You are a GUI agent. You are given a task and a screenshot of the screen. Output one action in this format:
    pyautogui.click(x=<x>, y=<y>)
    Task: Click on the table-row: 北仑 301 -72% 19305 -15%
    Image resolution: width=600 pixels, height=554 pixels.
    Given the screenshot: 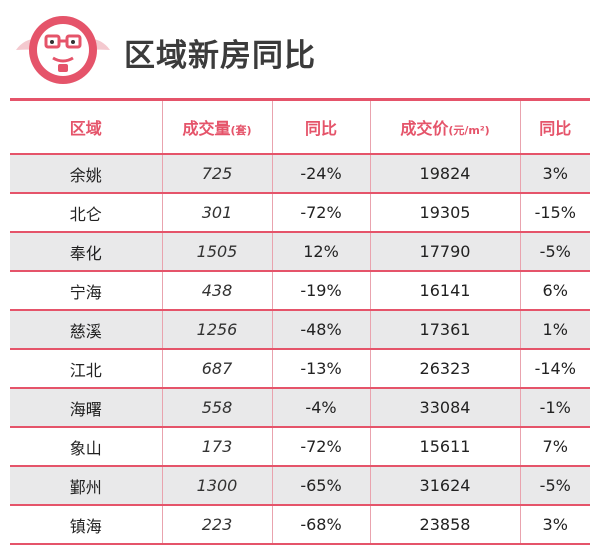 What is the action you would take?
    pyautogui.click(x=300, y=213)
    